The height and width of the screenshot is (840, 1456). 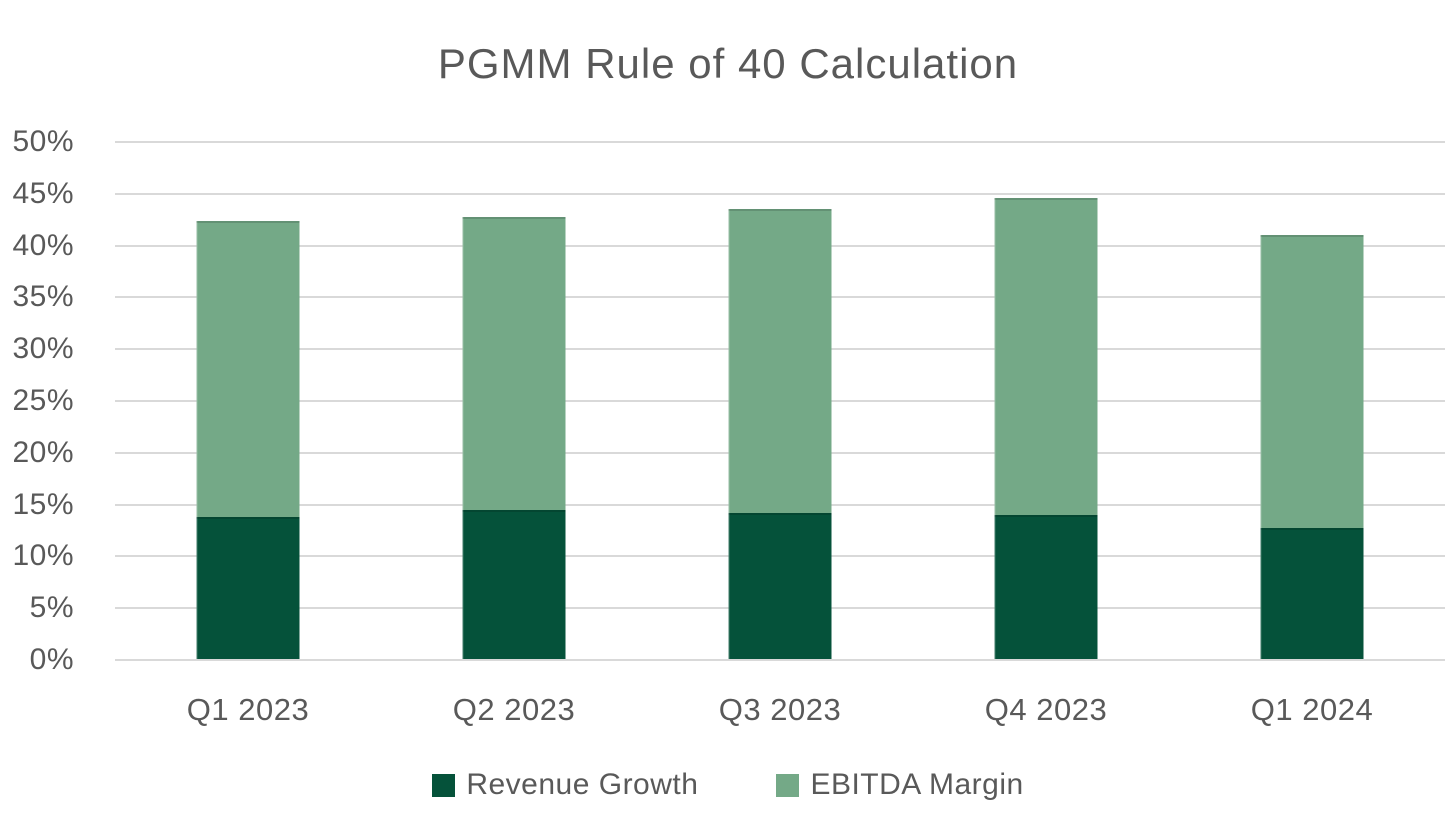 What do you see at coordinates (43, 349) in the screenshot?
I see `y-axis-tick-label: 30%` at bounding box center [43, 349].